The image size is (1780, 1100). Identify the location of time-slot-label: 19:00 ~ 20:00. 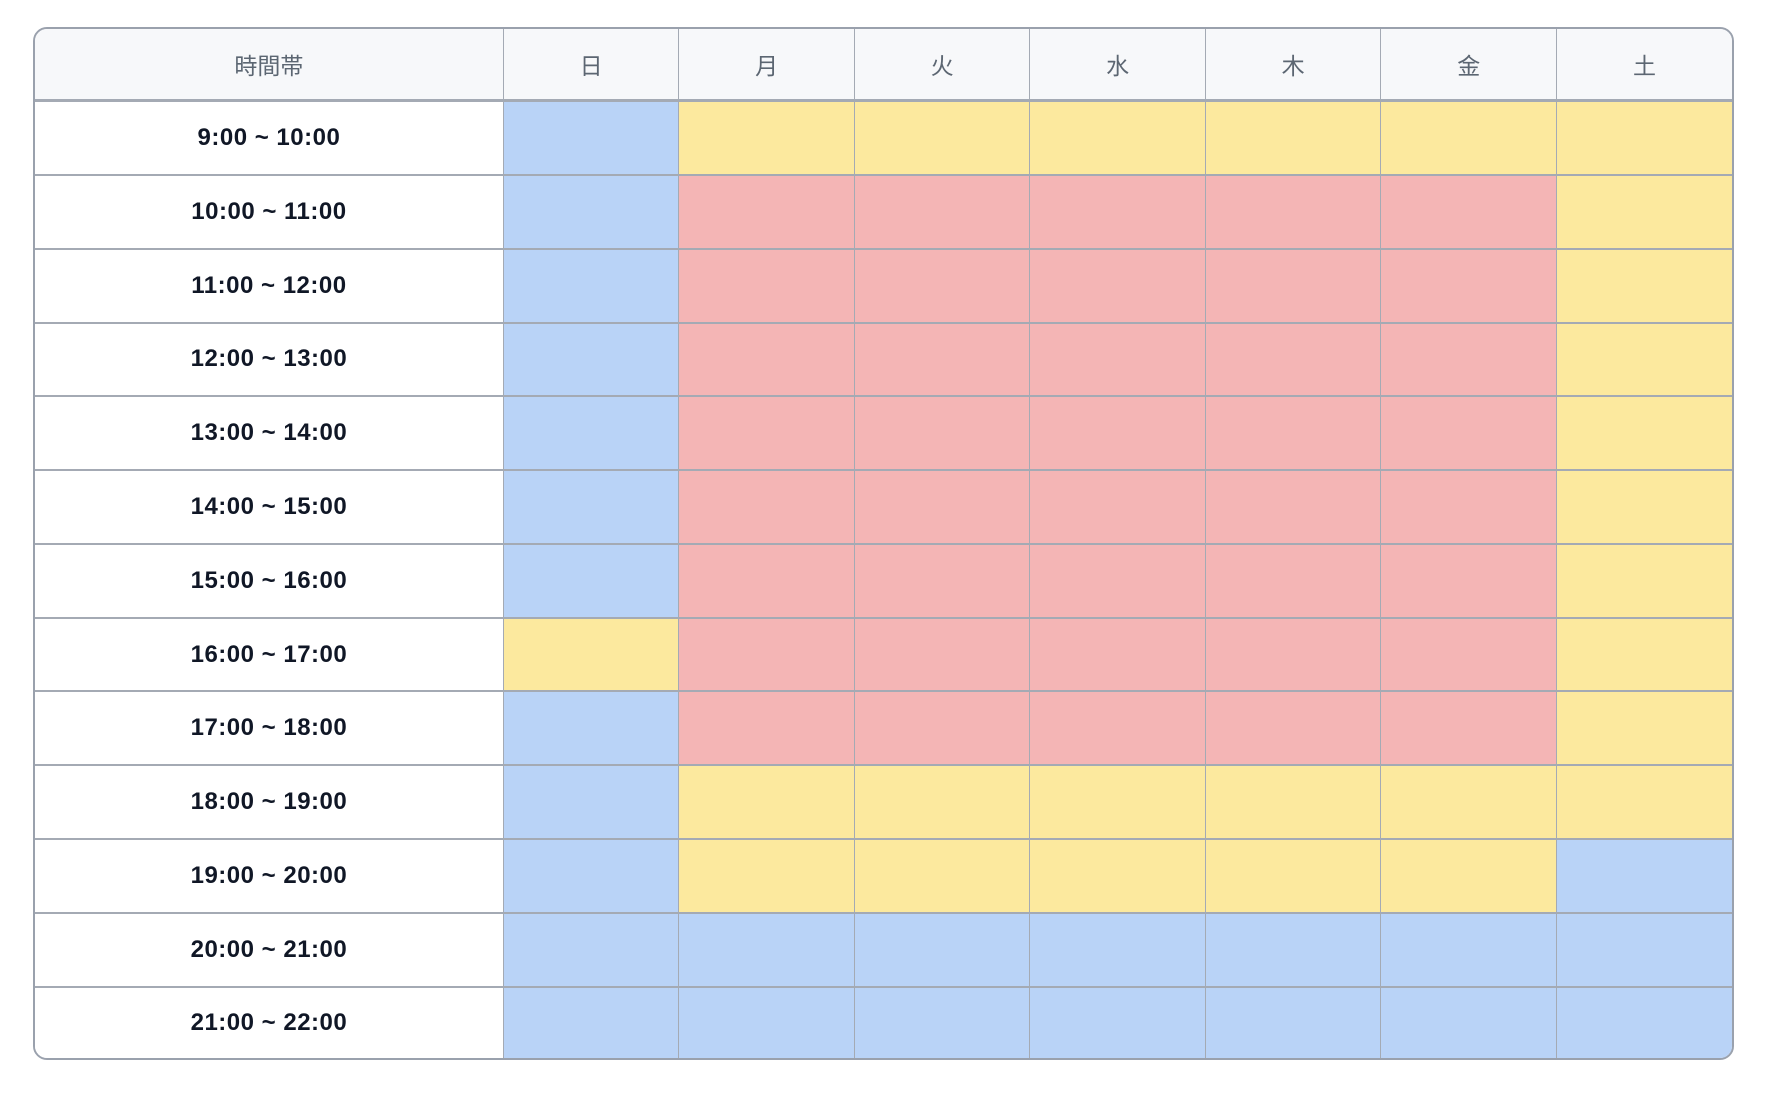
(269, 876).